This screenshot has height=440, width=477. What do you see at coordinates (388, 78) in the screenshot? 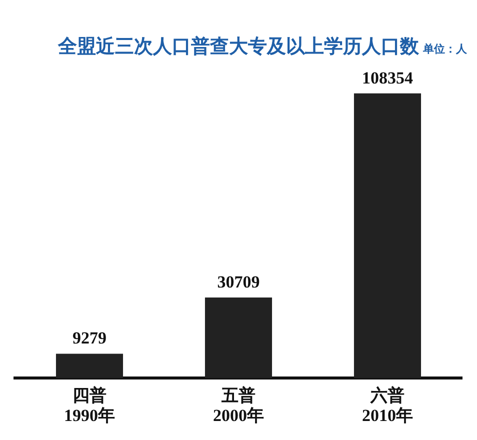
I see `data-label: 108354` at bounding box center [388, 78].